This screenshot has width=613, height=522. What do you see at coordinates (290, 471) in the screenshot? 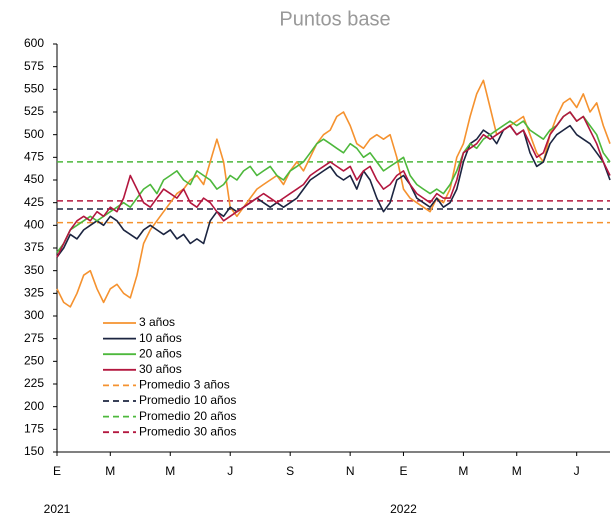
I see `x-tick-label: S` at bounding box center [290, 471].